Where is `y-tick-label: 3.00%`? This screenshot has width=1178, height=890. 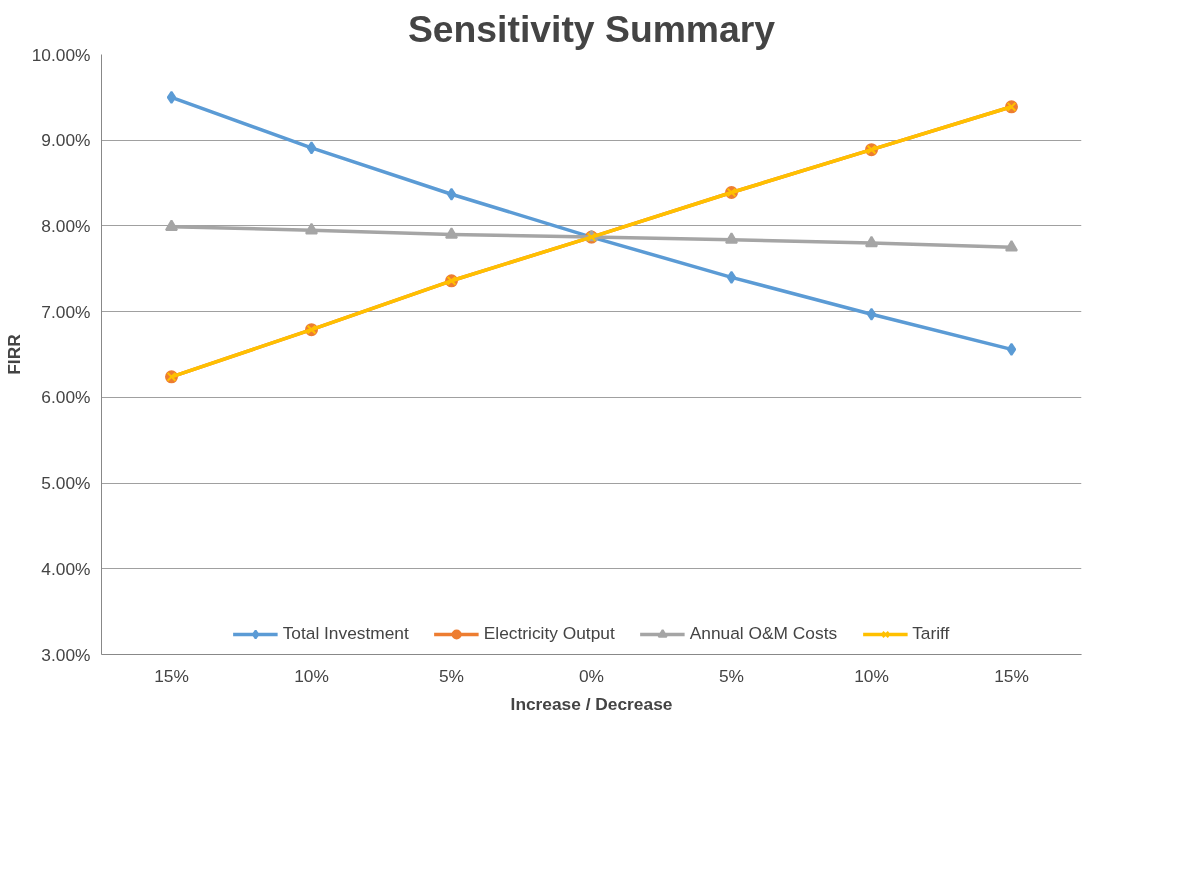 y-tick-label: 3.00% is located at coordinates (66, 654).